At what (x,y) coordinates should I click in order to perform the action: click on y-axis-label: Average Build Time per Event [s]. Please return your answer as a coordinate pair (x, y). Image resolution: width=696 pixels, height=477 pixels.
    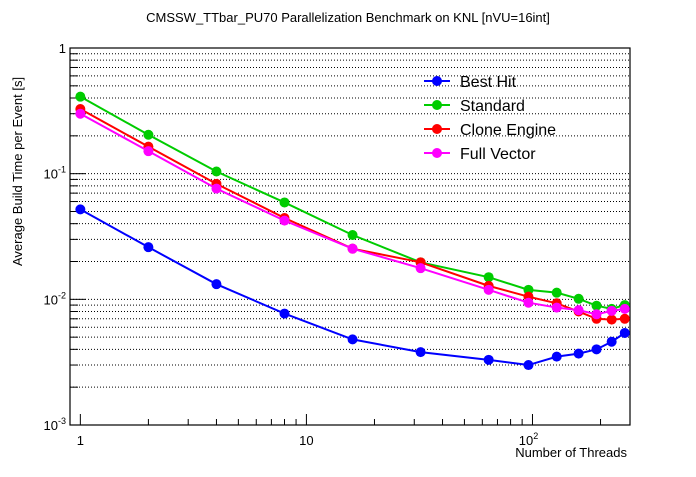
    Looking at the image, I should click on (17, 171).